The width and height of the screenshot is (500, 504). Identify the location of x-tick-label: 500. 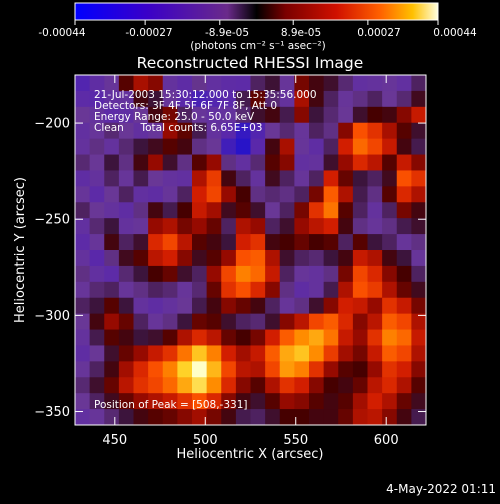
(205, 440).